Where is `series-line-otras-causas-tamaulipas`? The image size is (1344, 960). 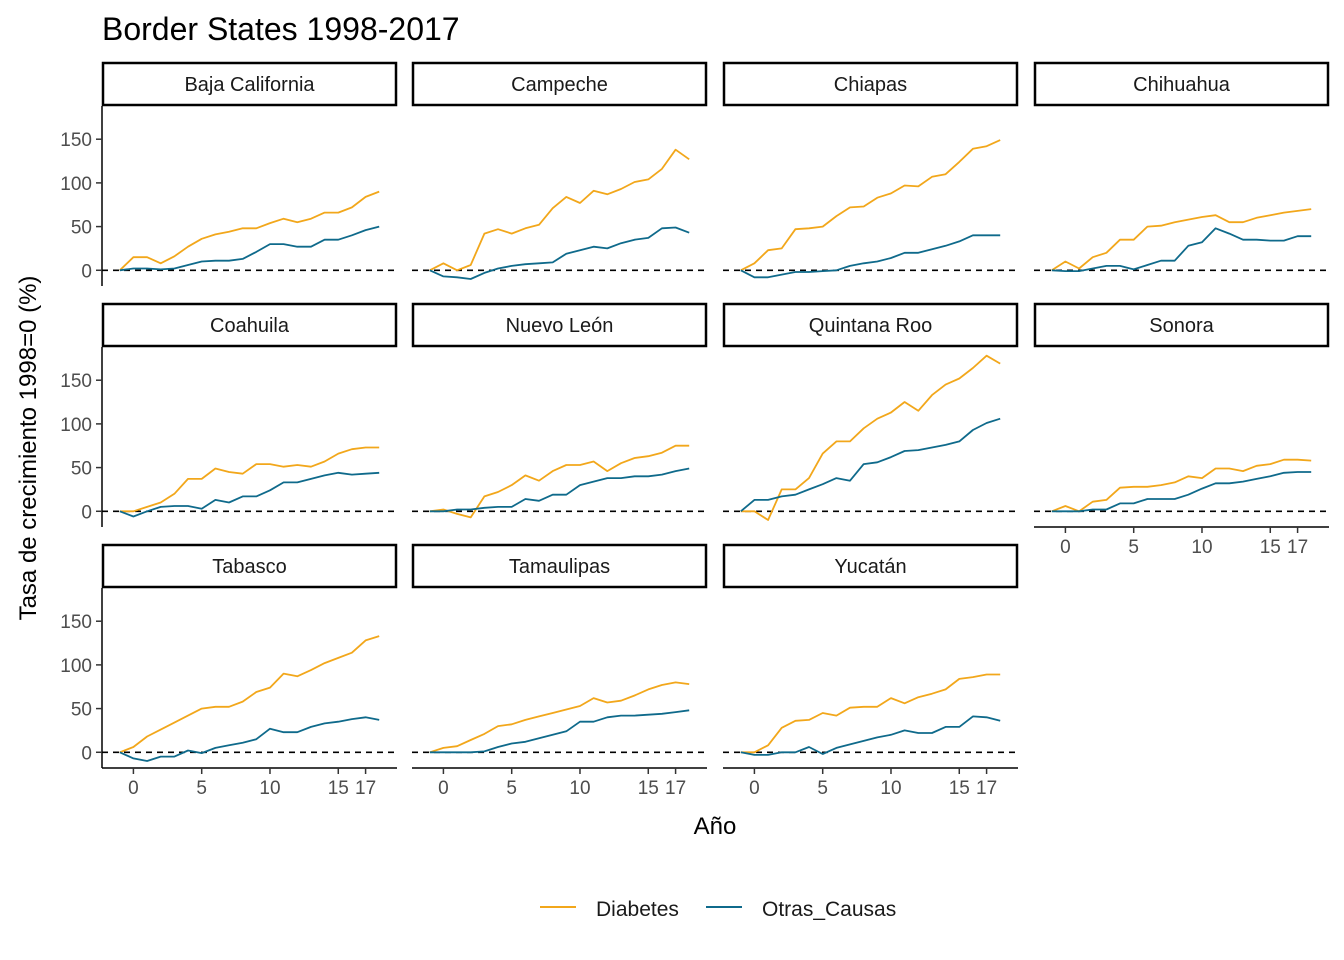
series-line-otras-causas-tamaulipas is located at coordinates (559, 731).